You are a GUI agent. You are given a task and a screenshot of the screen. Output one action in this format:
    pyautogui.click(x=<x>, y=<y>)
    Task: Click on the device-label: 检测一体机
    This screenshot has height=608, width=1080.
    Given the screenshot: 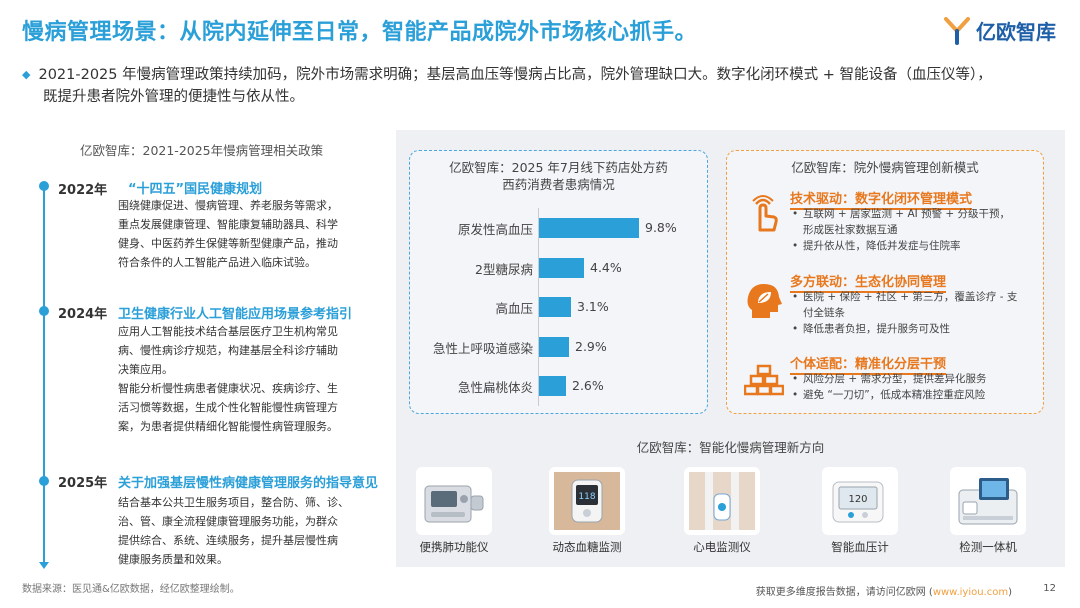 What is the action you would take?
    pyautogui.click(x=988, y=547)
    